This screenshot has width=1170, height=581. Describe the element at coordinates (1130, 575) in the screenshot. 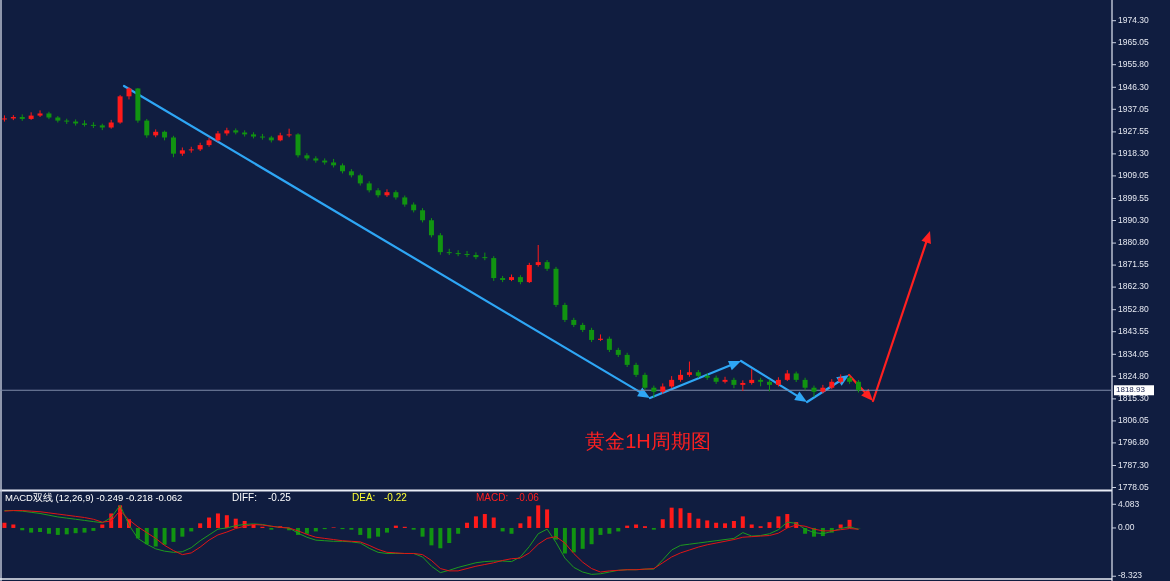

I see `y-tick-label: -8.323` at that location.